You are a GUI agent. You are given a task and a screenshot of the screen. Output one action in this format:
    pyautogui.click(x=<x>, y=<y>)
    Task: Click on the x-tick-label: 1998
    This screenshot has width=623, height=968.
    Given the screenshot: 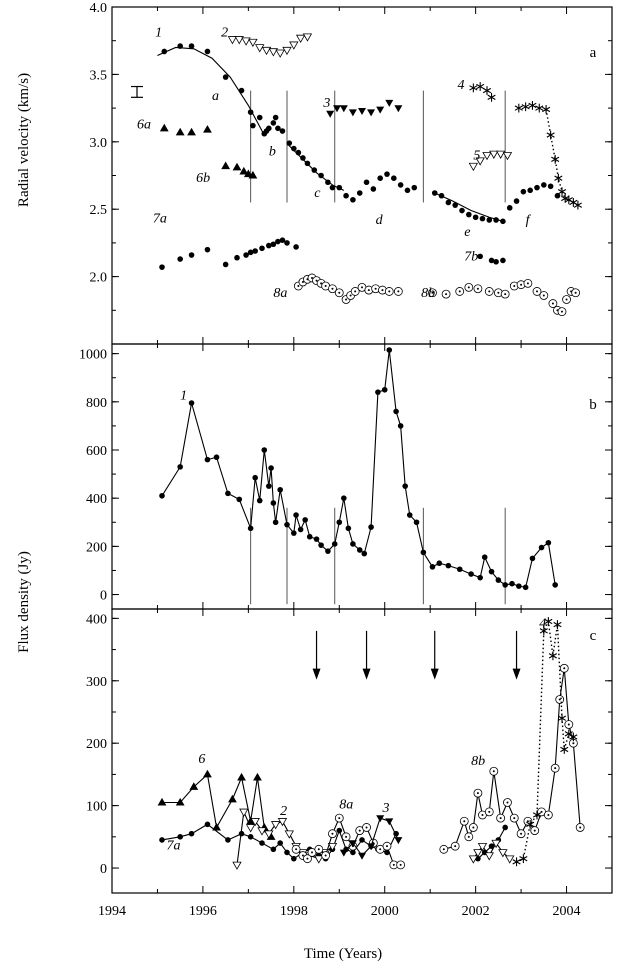 What is the action you would take?
    pyautogui.click(x=294, y=911)
    